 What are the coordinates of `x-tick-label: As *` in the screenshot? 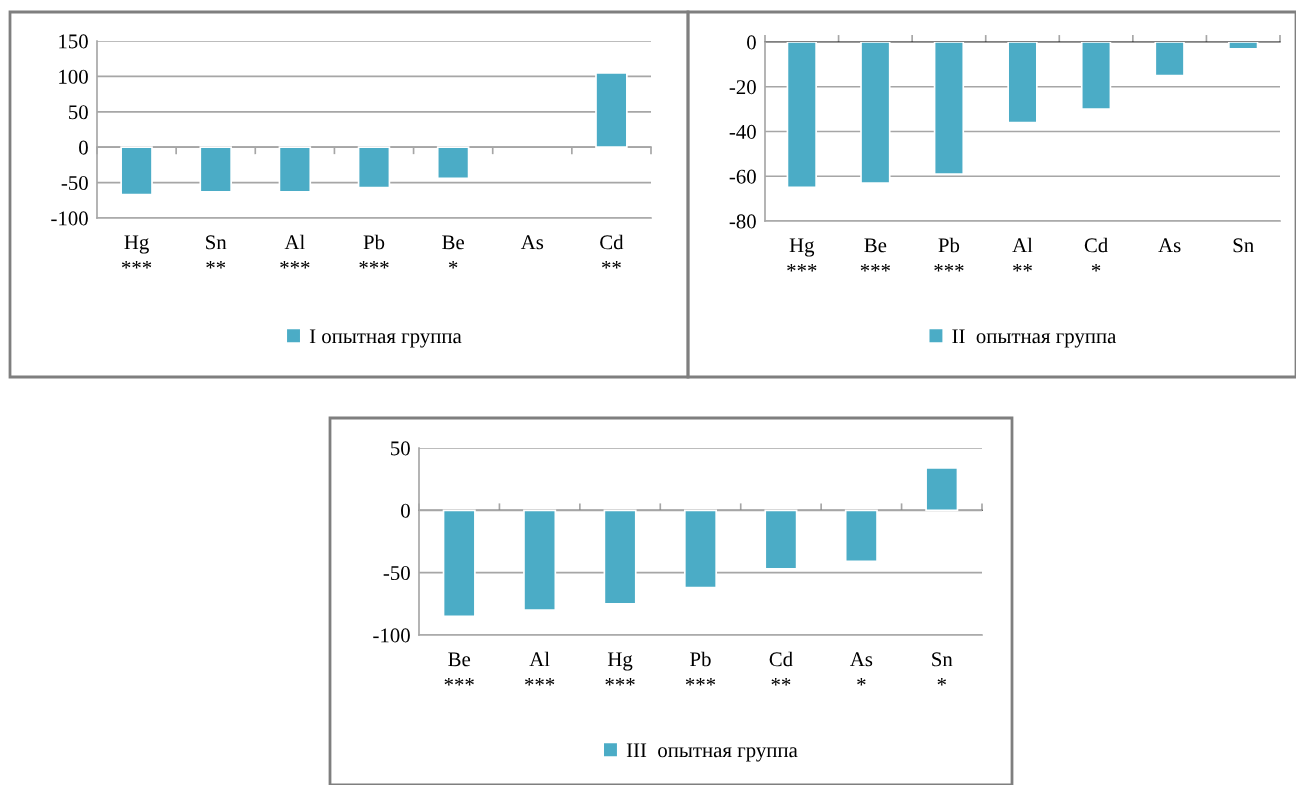 It's located at (861, 669).